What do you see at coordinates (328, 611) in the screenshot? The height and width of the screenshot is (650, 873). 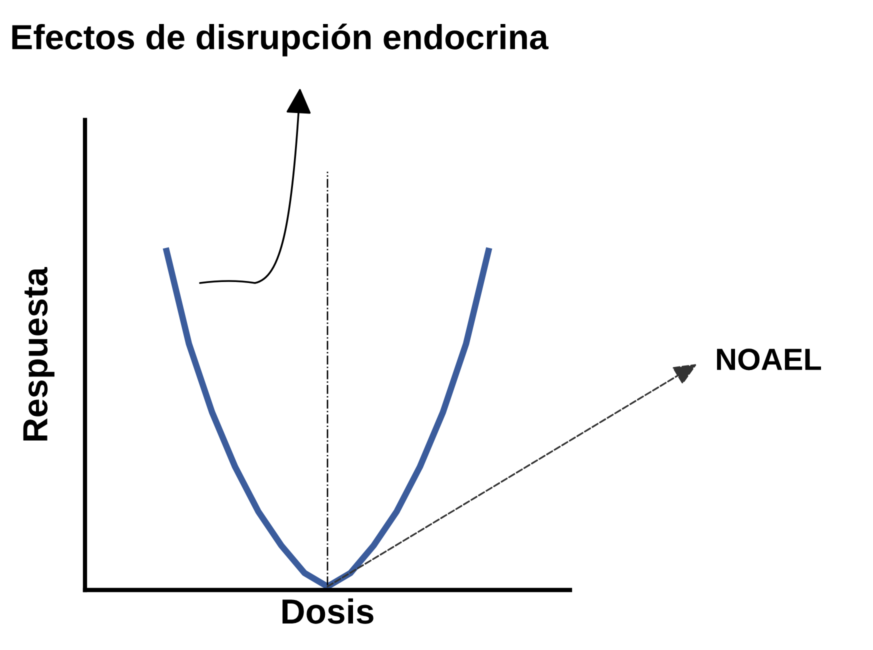 I see `x-axis-title: Dosis` at bounding box center [328, 611].